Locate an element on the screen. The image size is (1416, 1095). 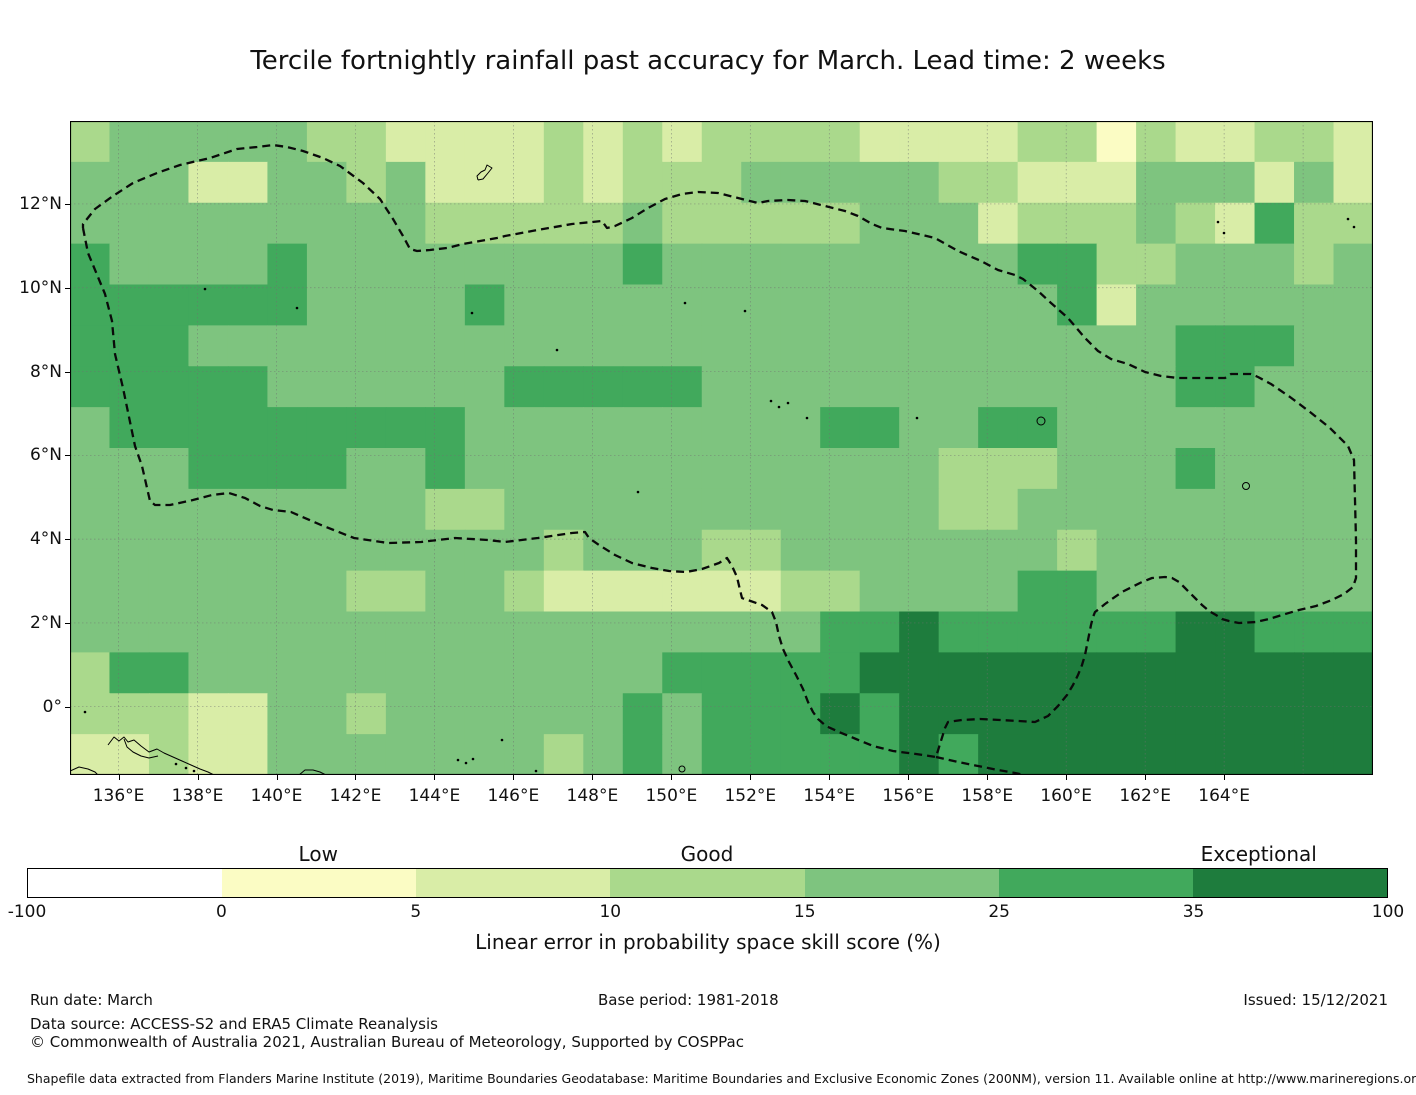
x-tick-label: 154°E is located at coordinates (829, 796).